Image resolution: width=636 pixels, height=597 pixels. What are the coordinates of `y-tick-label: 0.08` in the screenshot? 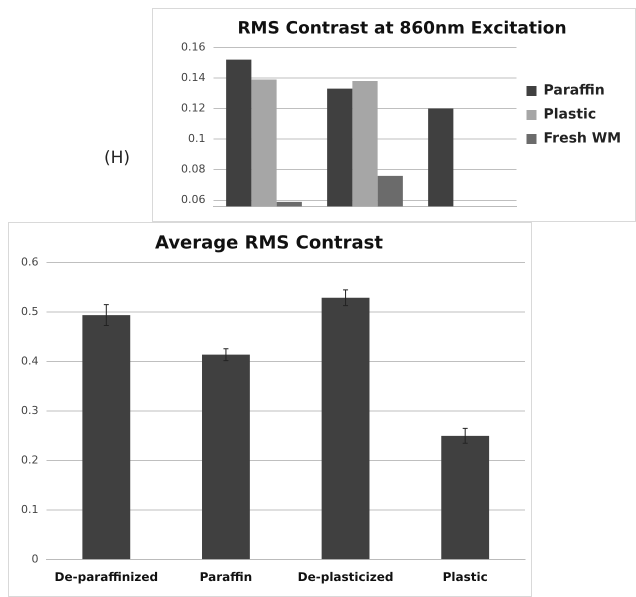 It's located at (193, 169).